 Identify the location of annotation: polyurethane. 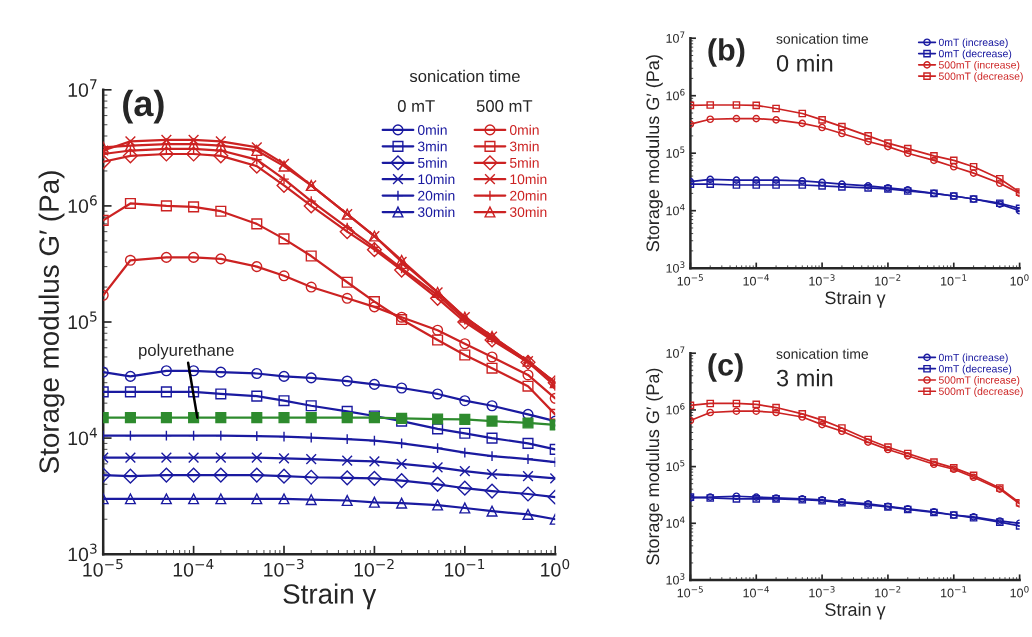
(186, 351).